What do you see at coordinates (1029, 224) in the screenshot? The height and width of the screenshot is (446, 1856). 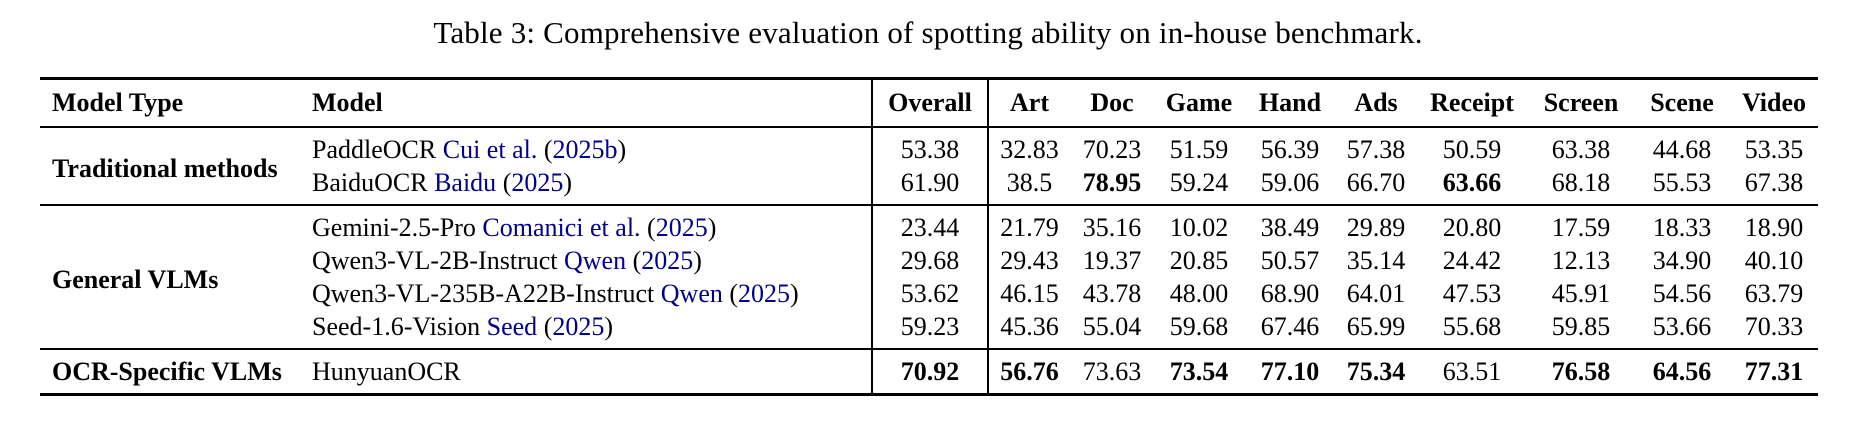 I see `score-art: 21.79` at bounding box center [1029, 224].